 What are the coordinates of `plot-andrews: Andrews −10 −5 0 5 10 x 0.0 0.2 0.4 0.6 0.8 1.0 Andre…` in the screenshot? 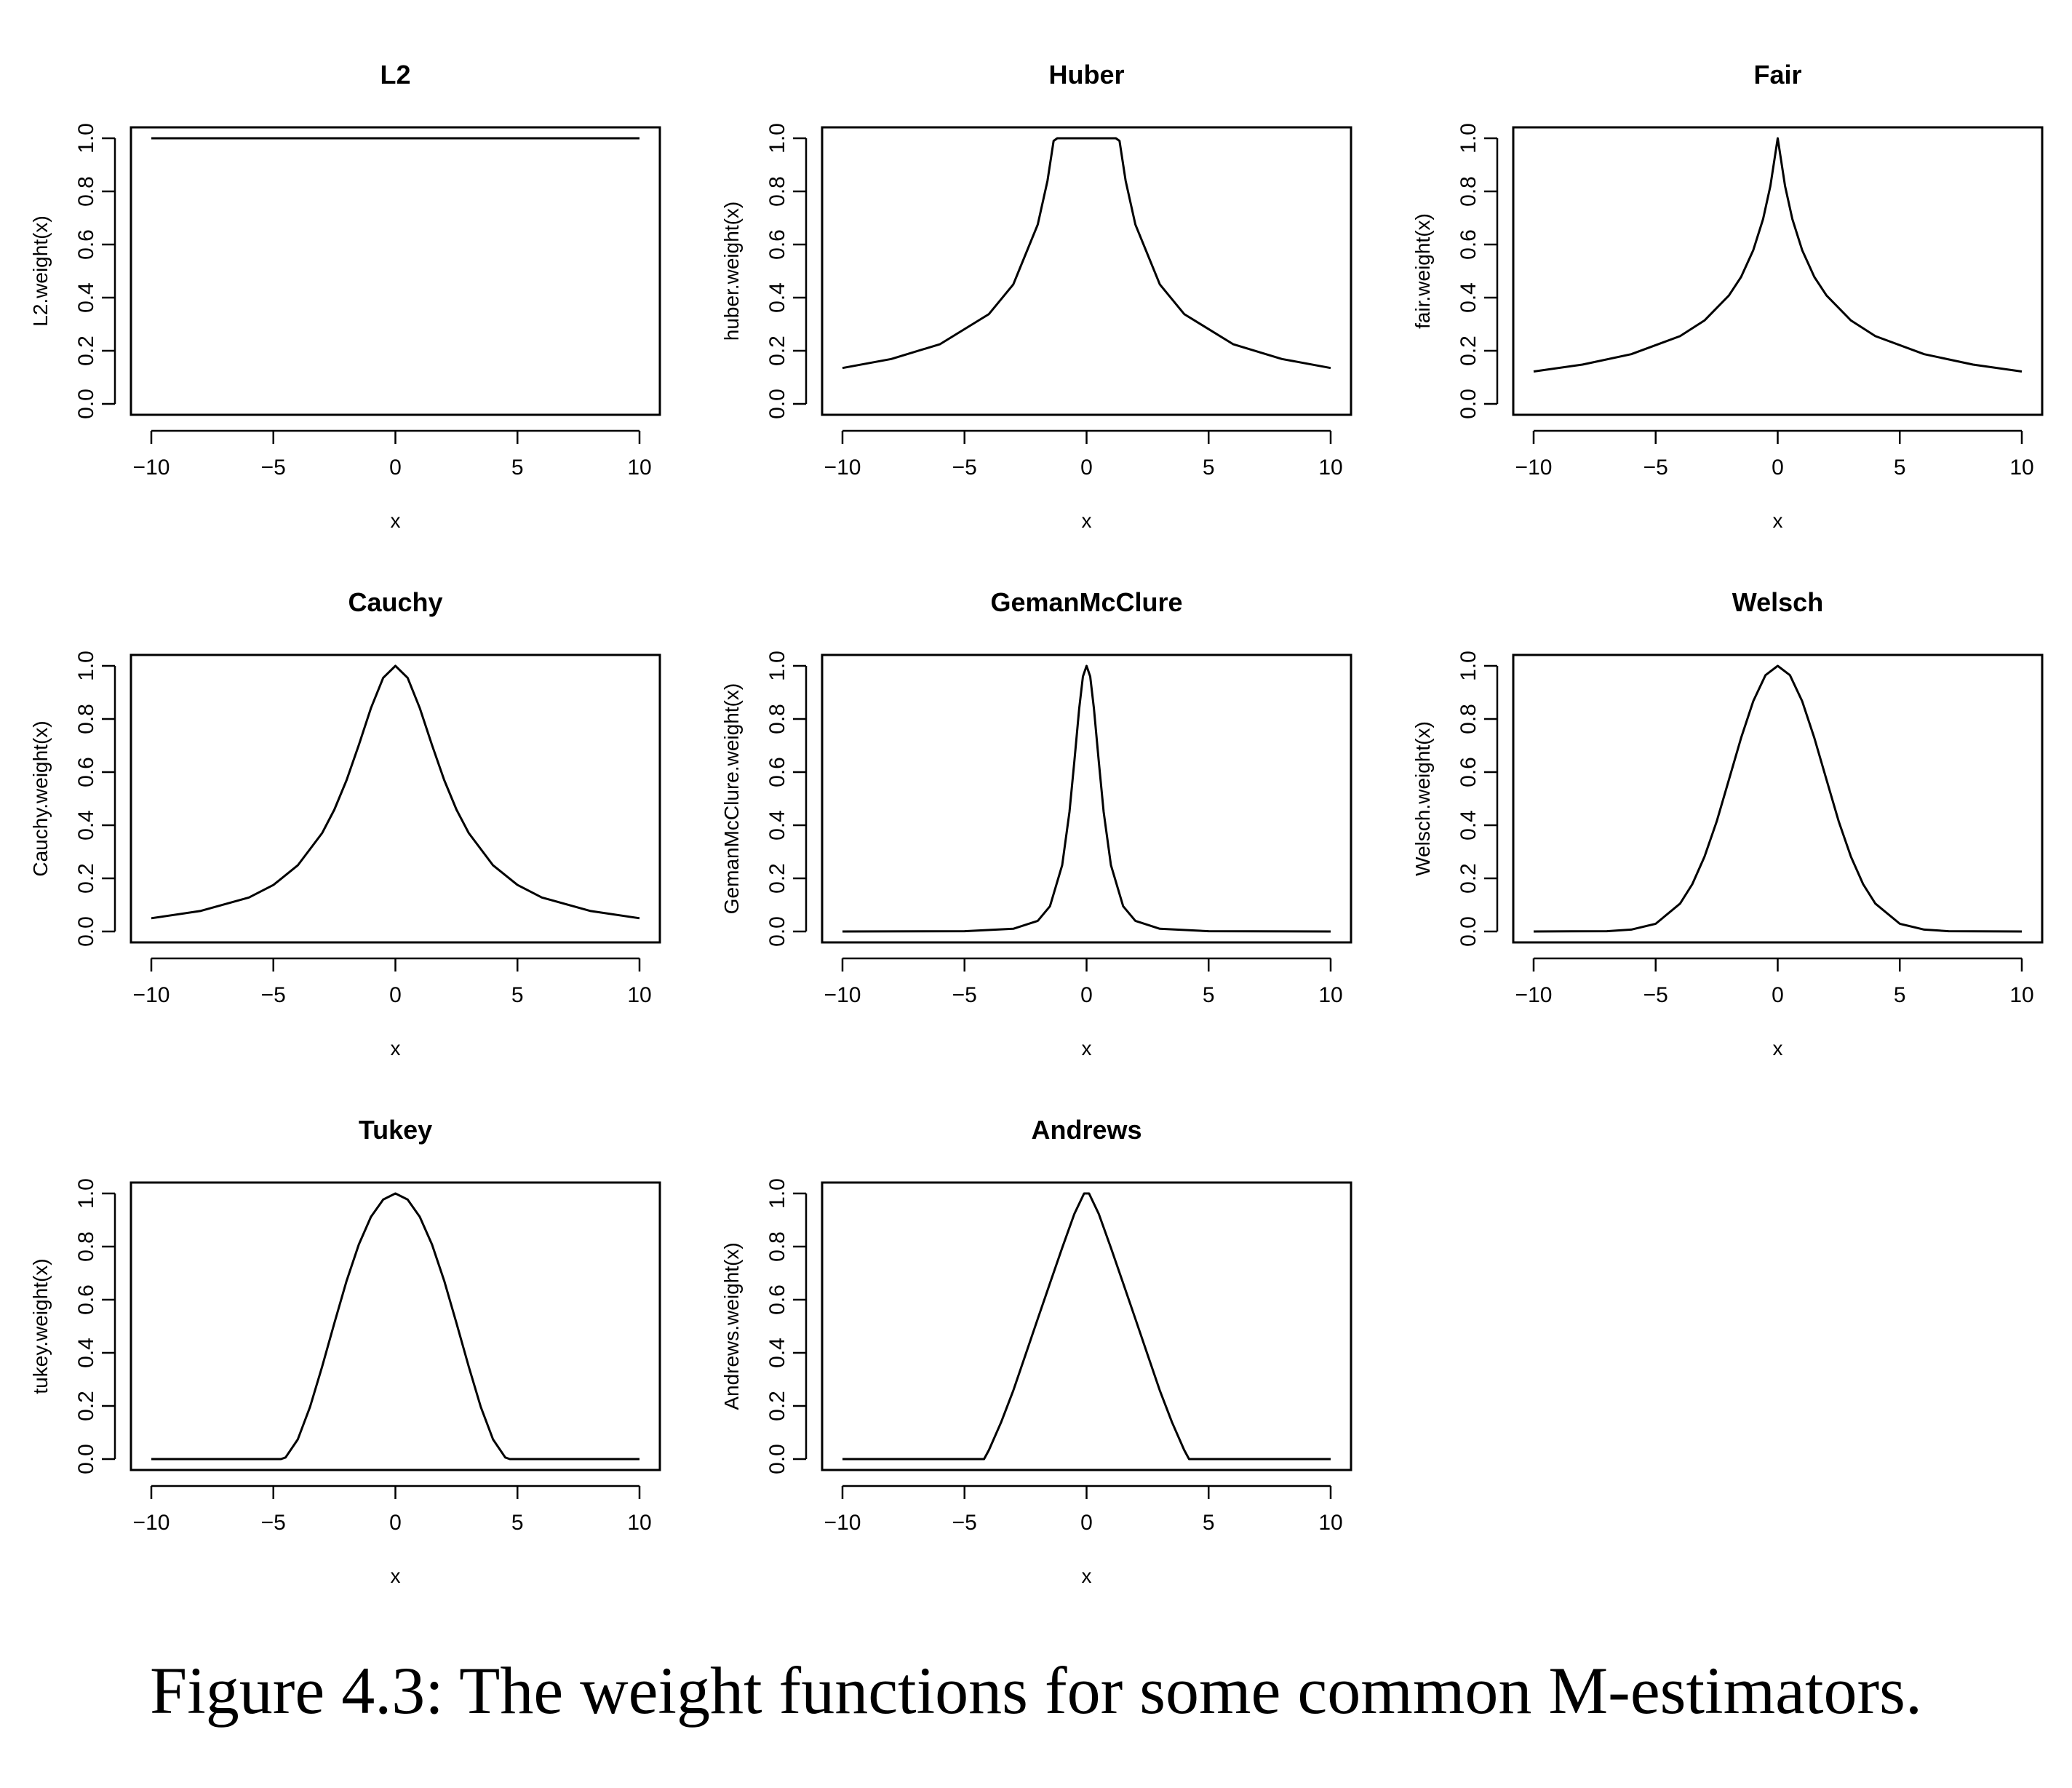 It's located at (1036, 1351).